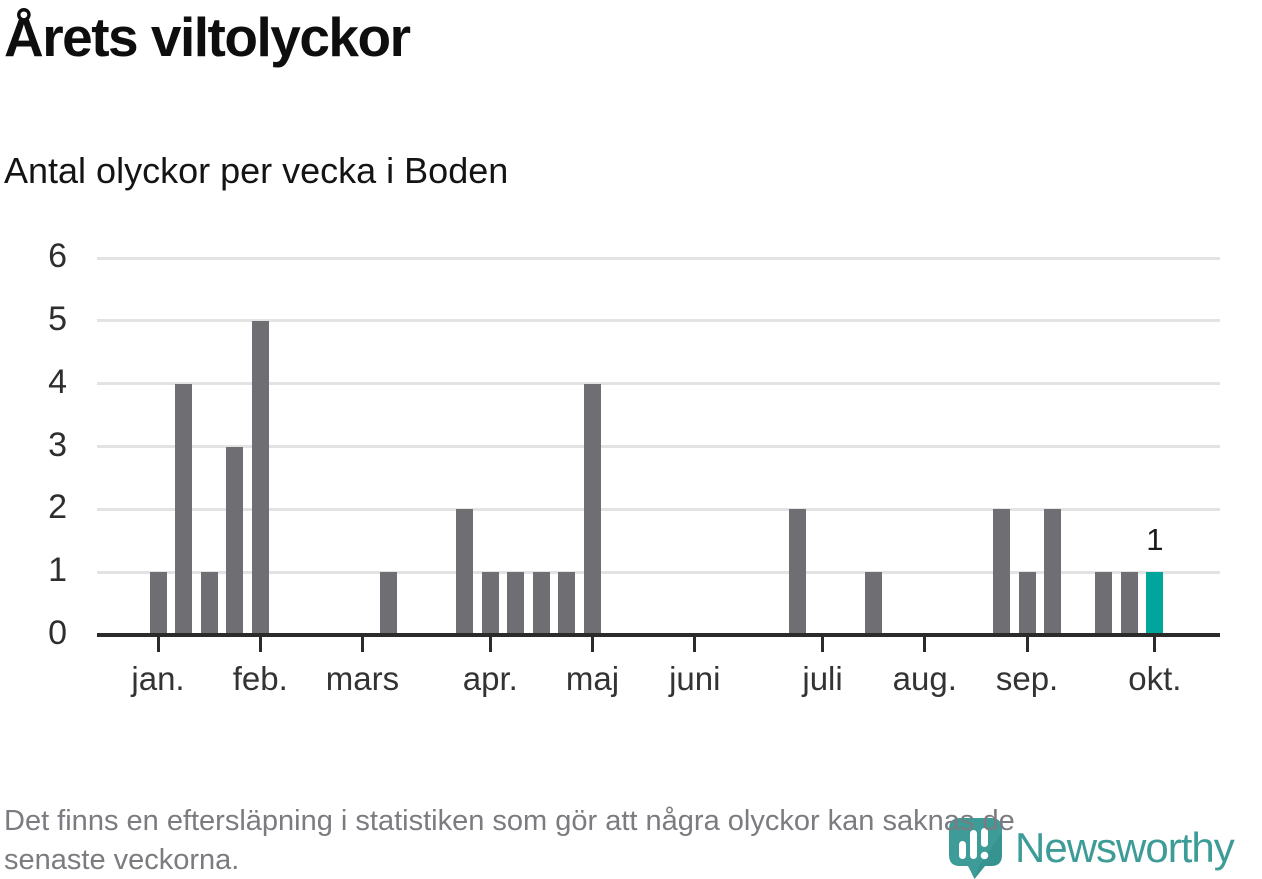 The width and height of the screenshot is (1262, 879). What do you see at coordinates (207, 37) in the screenshot?
I see `page-title: Årets viltolyckor` at bounding box center [207, 37].